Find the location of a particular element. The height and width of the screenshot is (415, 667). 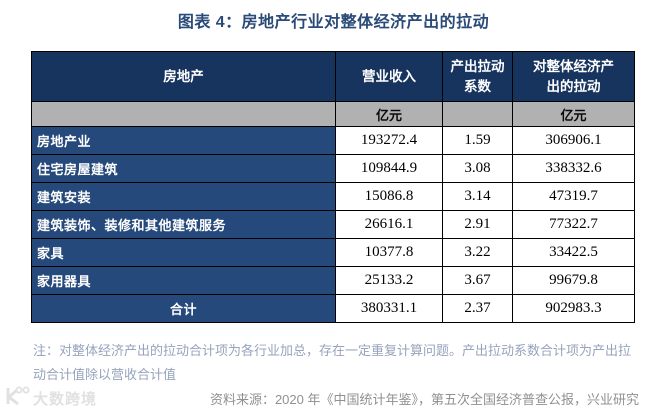

revenue-value: 193272.4 is located at coordinates (389, 140).